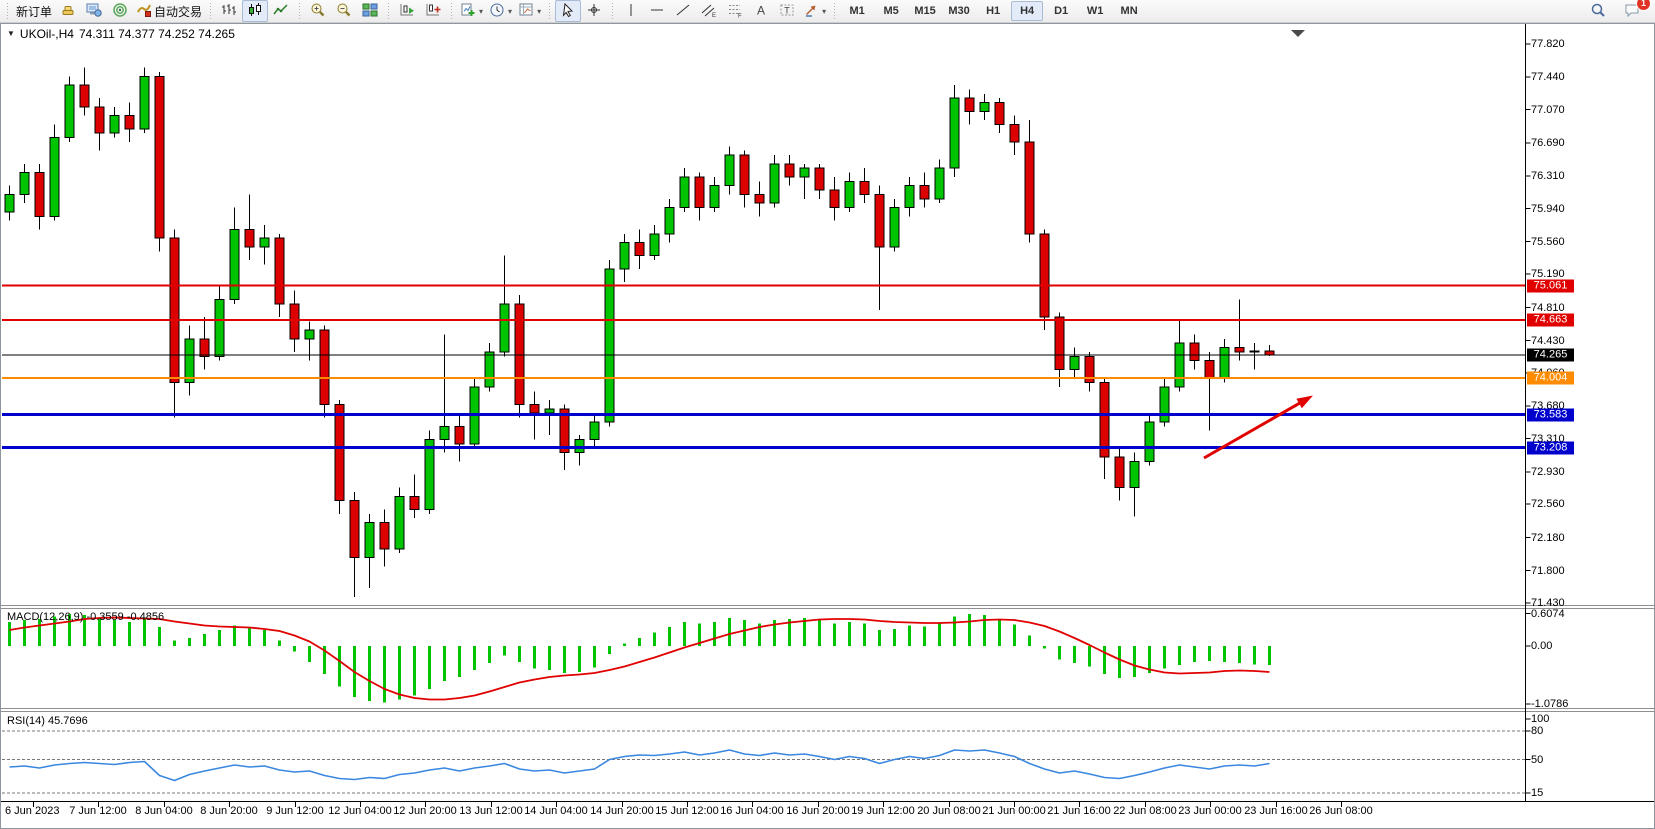 This screenshot has width=1655, height=829. Describe the element at coordinates (857, 11) in the screenshot. I see `timeframe-m1-button: M1` at that location.